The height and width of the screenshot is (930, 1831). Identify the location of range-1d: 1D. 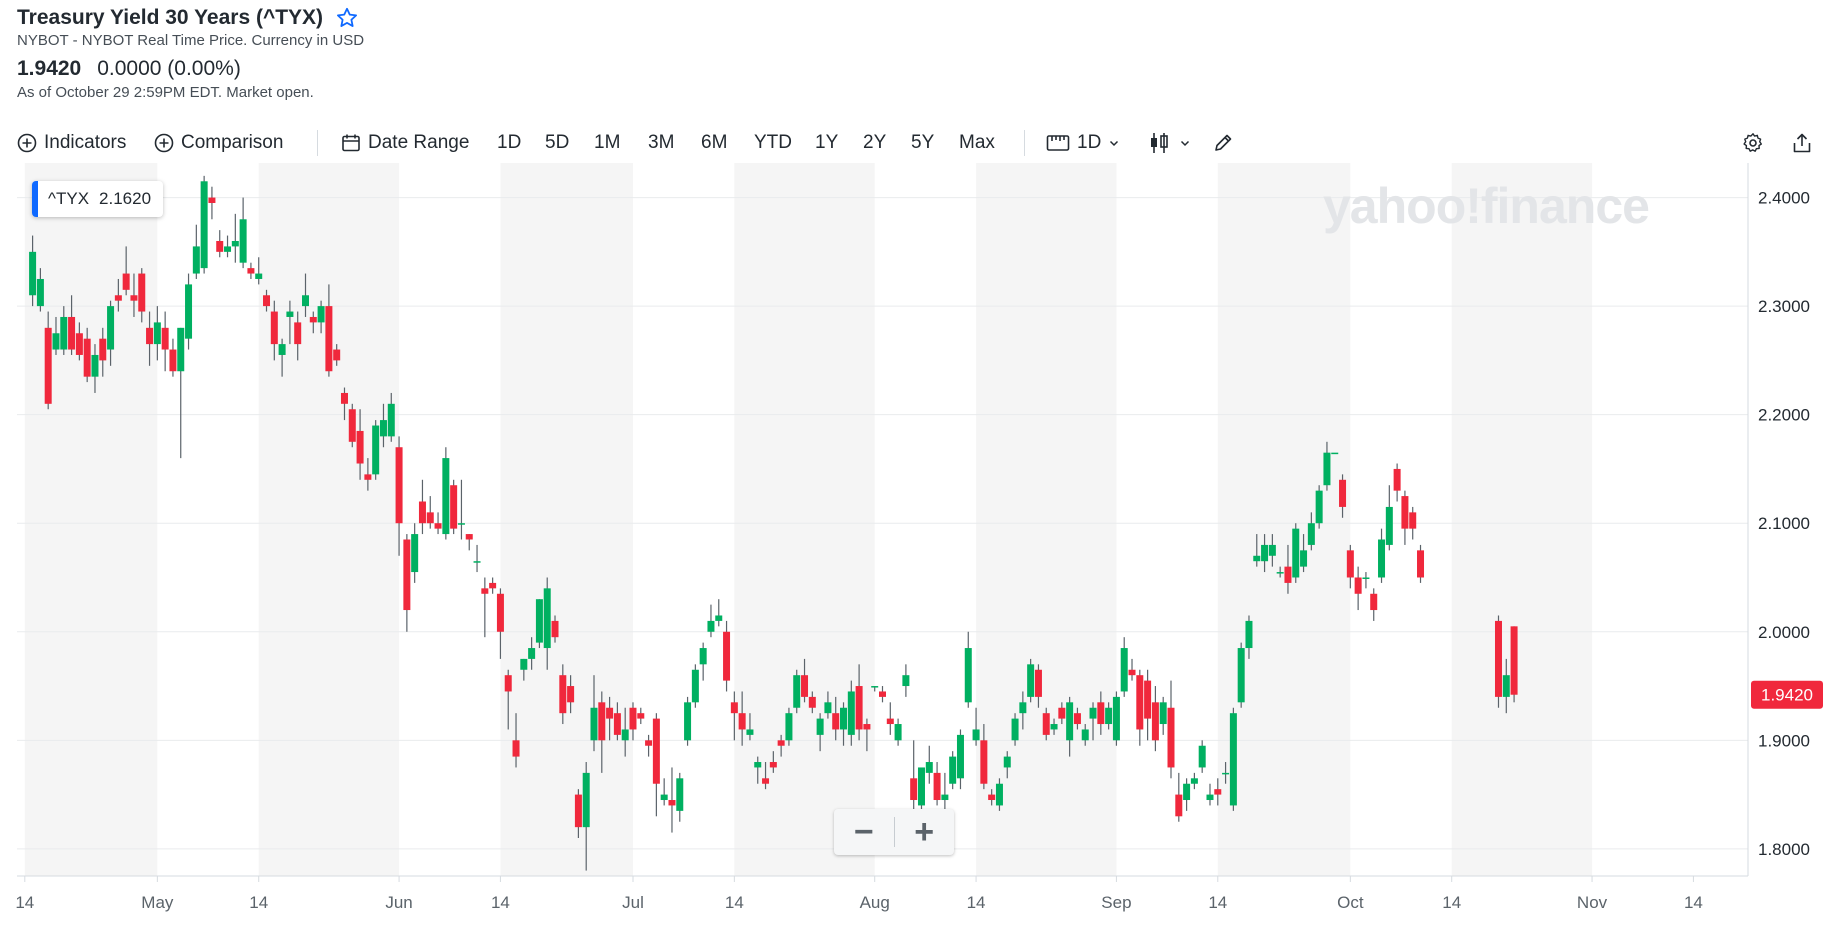
(509, 142).